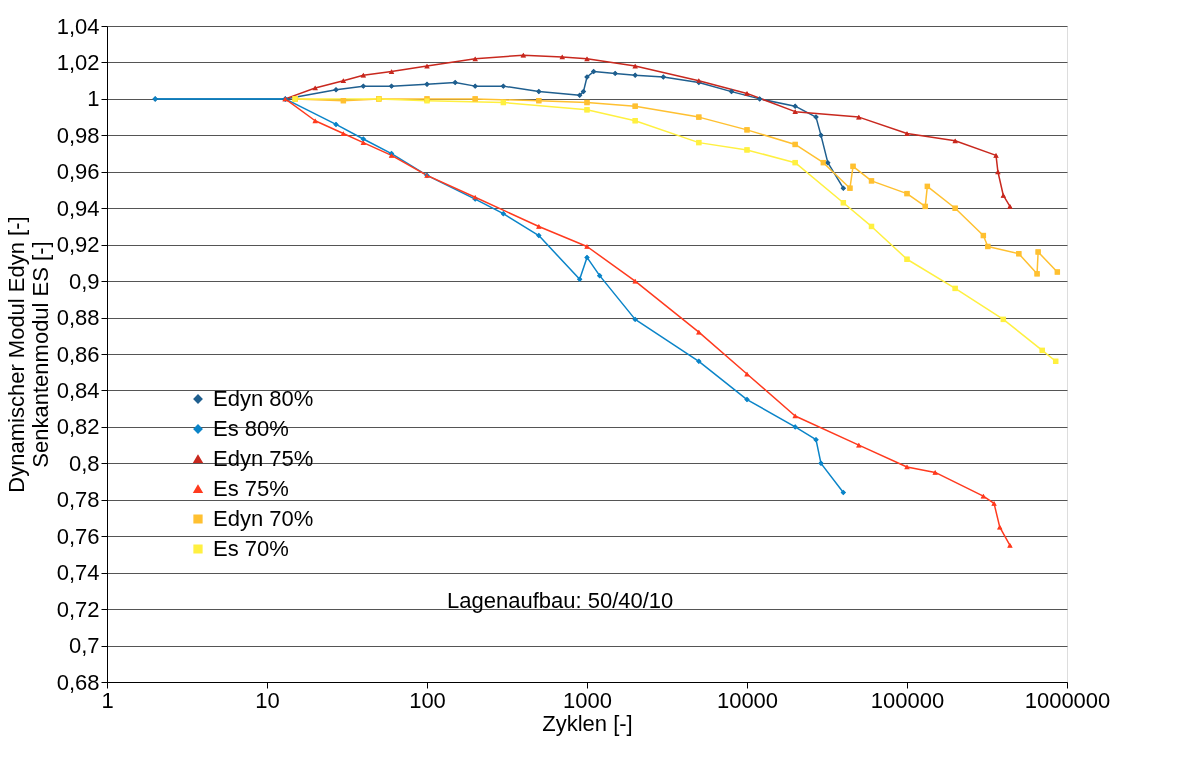  What do you see at coordinates (78, 26) in the screenshot?
I see `y-tick-label: 1,04` at bounding box center [78, 26].